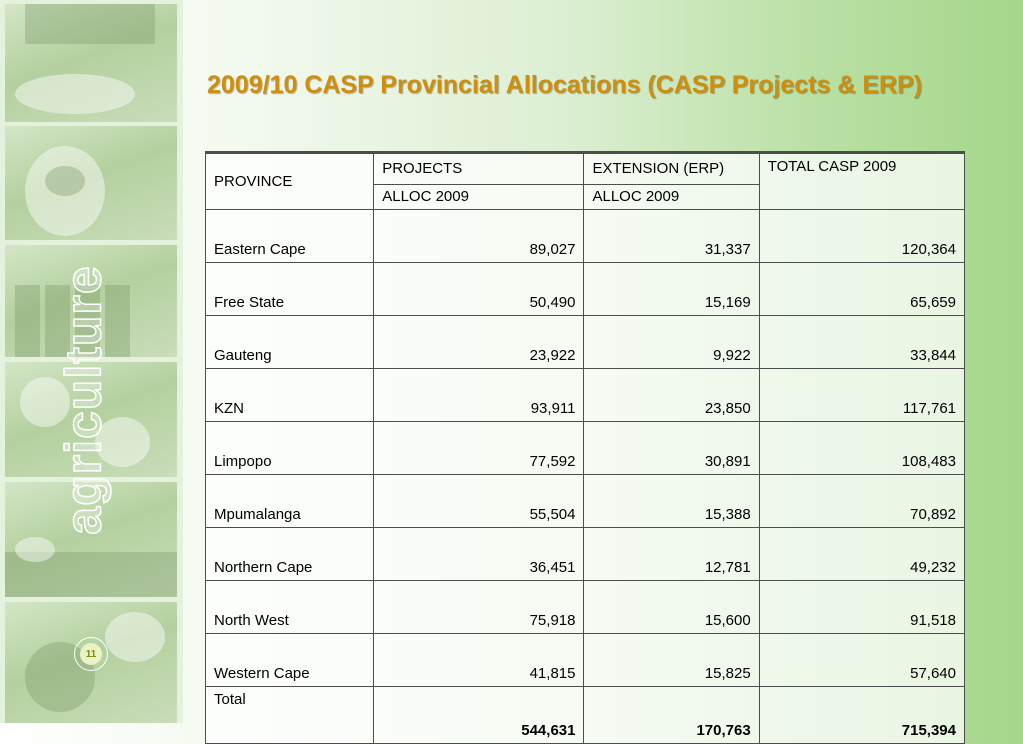 The image size is (1023, 744). What do you see at coordinates (862, 501) in the screenshot?
I see `total-cell: 70,892` at bounding box center [862, 501].